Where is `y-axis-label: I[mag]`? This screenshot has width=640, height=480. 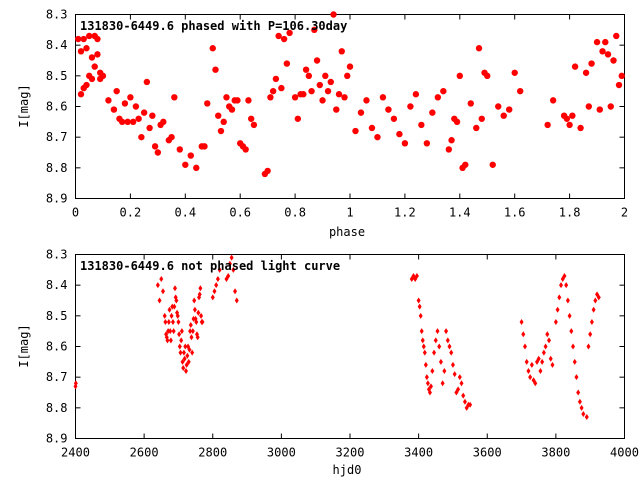 y-axis-label: I[mag] is located at coordinates (24, 105).